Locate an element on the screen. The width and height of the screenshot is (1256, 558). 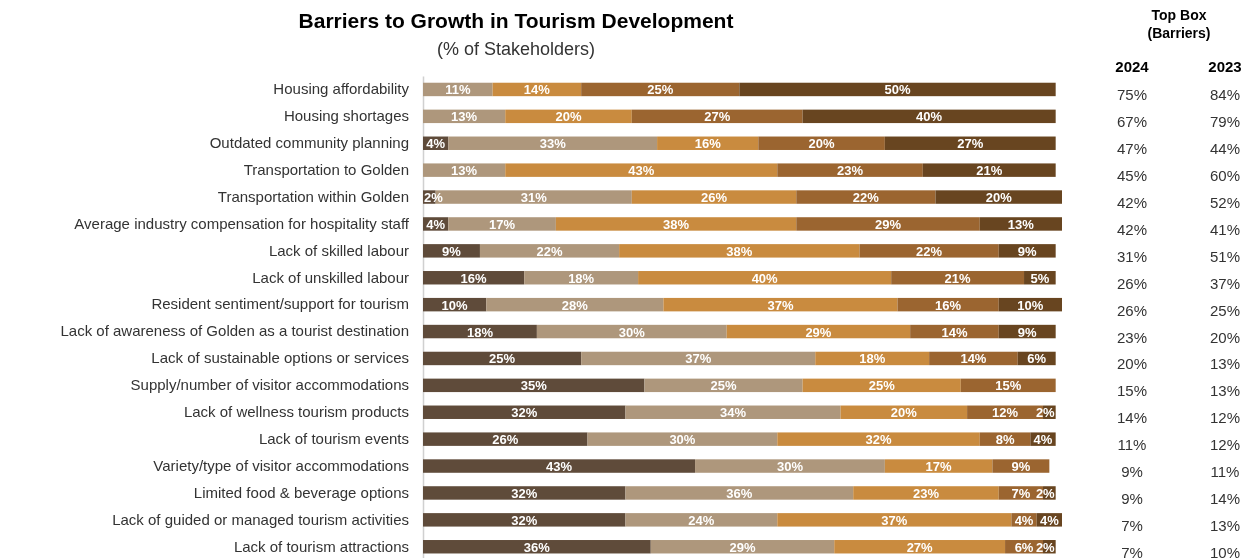
y-tick-label: Resident sentiment/support for tourism is located at coordinates (280, 304).